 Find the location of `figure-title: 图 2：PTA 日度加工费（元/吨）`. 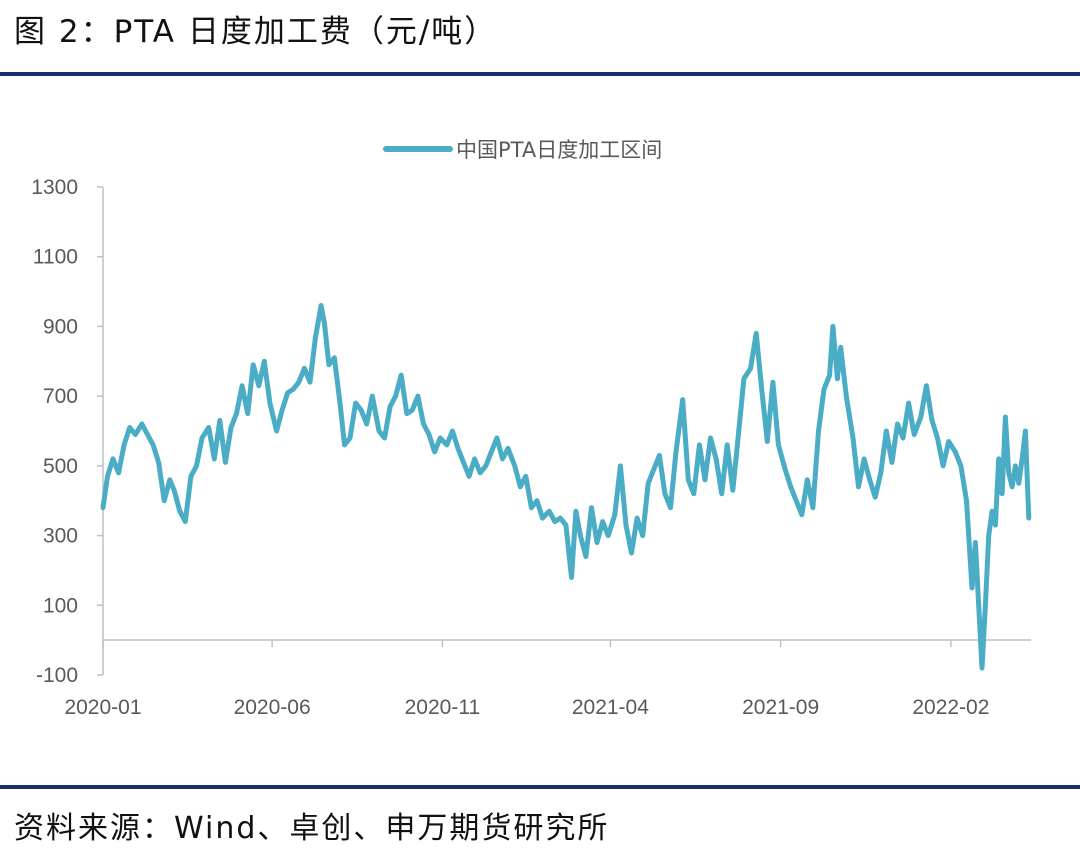

figure-title: 图 2：PTA 日度加工费（元/吨） is located at coordinates (256, 32).